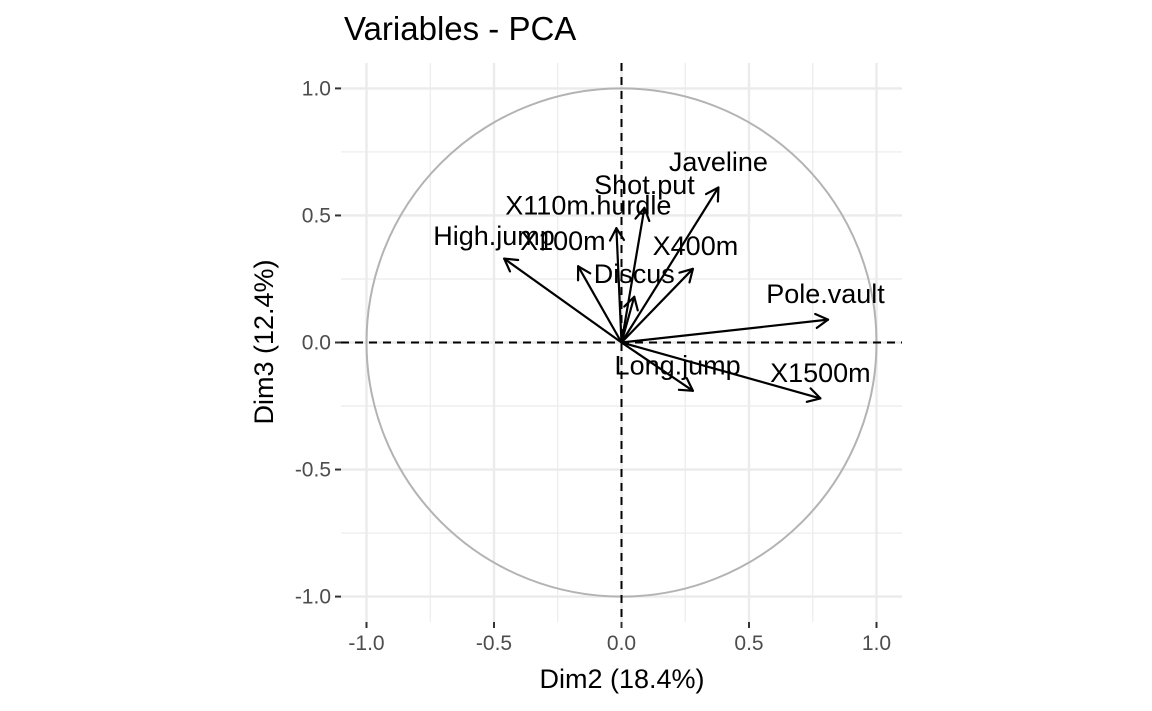 The image size is (1152, 711). What do you see at coordinates (621, 643) in the screenshot?
I see `x-tick-label: 0.0` at bounding box center [621, 643].